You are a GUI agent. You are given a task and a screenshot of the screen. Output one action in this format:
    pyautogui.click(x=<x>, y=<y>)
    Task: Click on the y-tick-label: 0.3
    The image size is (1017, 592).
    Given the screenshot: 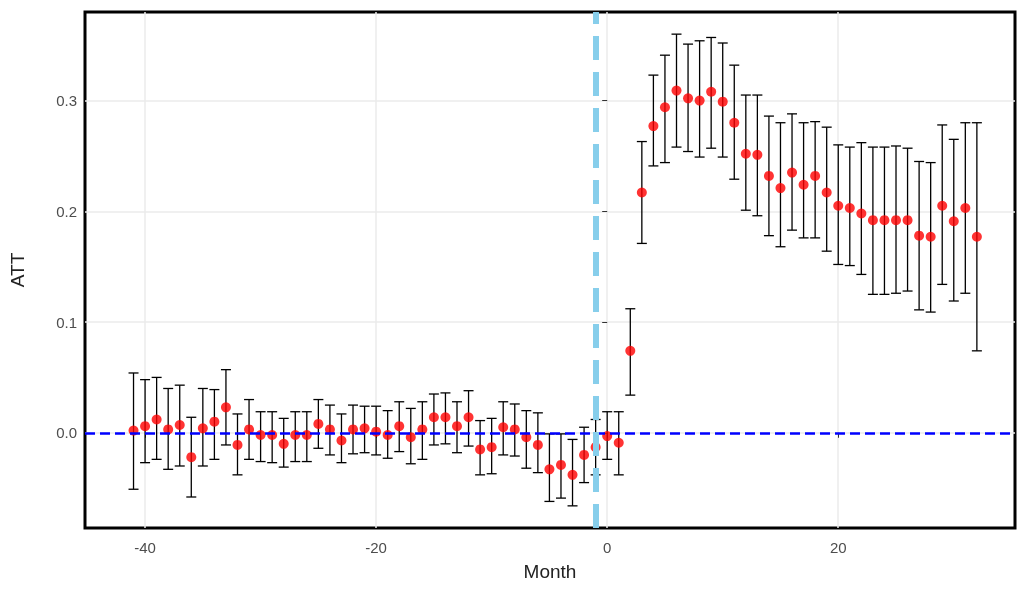 What is the action you would take?
    pyautogui.click(x=66, y=101)
    